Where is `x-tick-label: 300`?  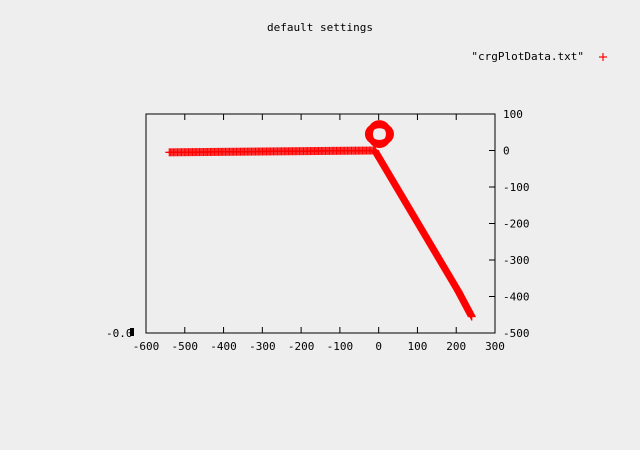
x-tick-label: 300 is located at coordinates (495, 346).